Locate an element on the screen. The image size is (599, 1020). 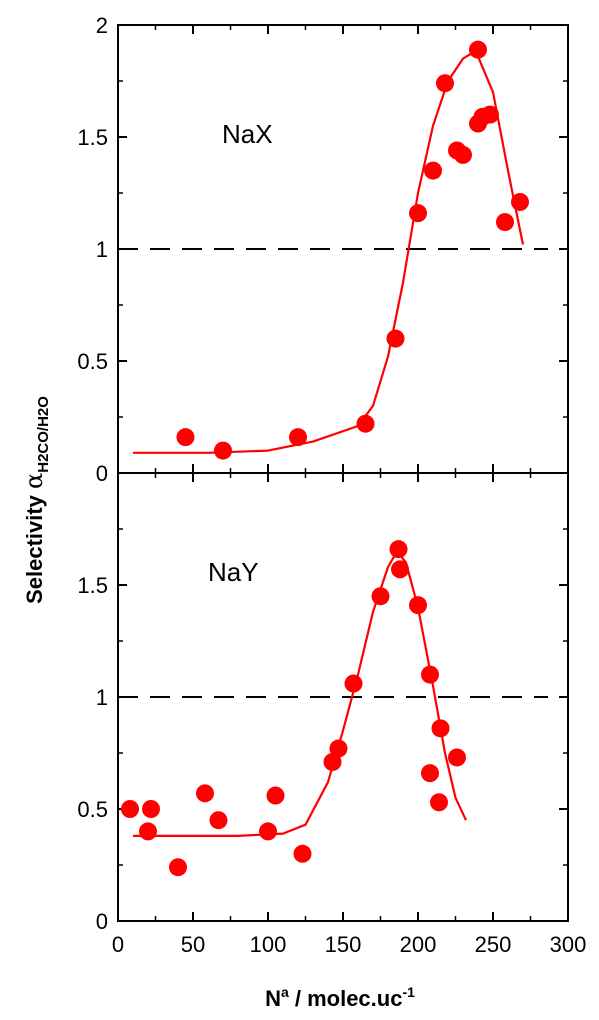
y-axis-title-alpha: α is located at coordinates (34, 481).